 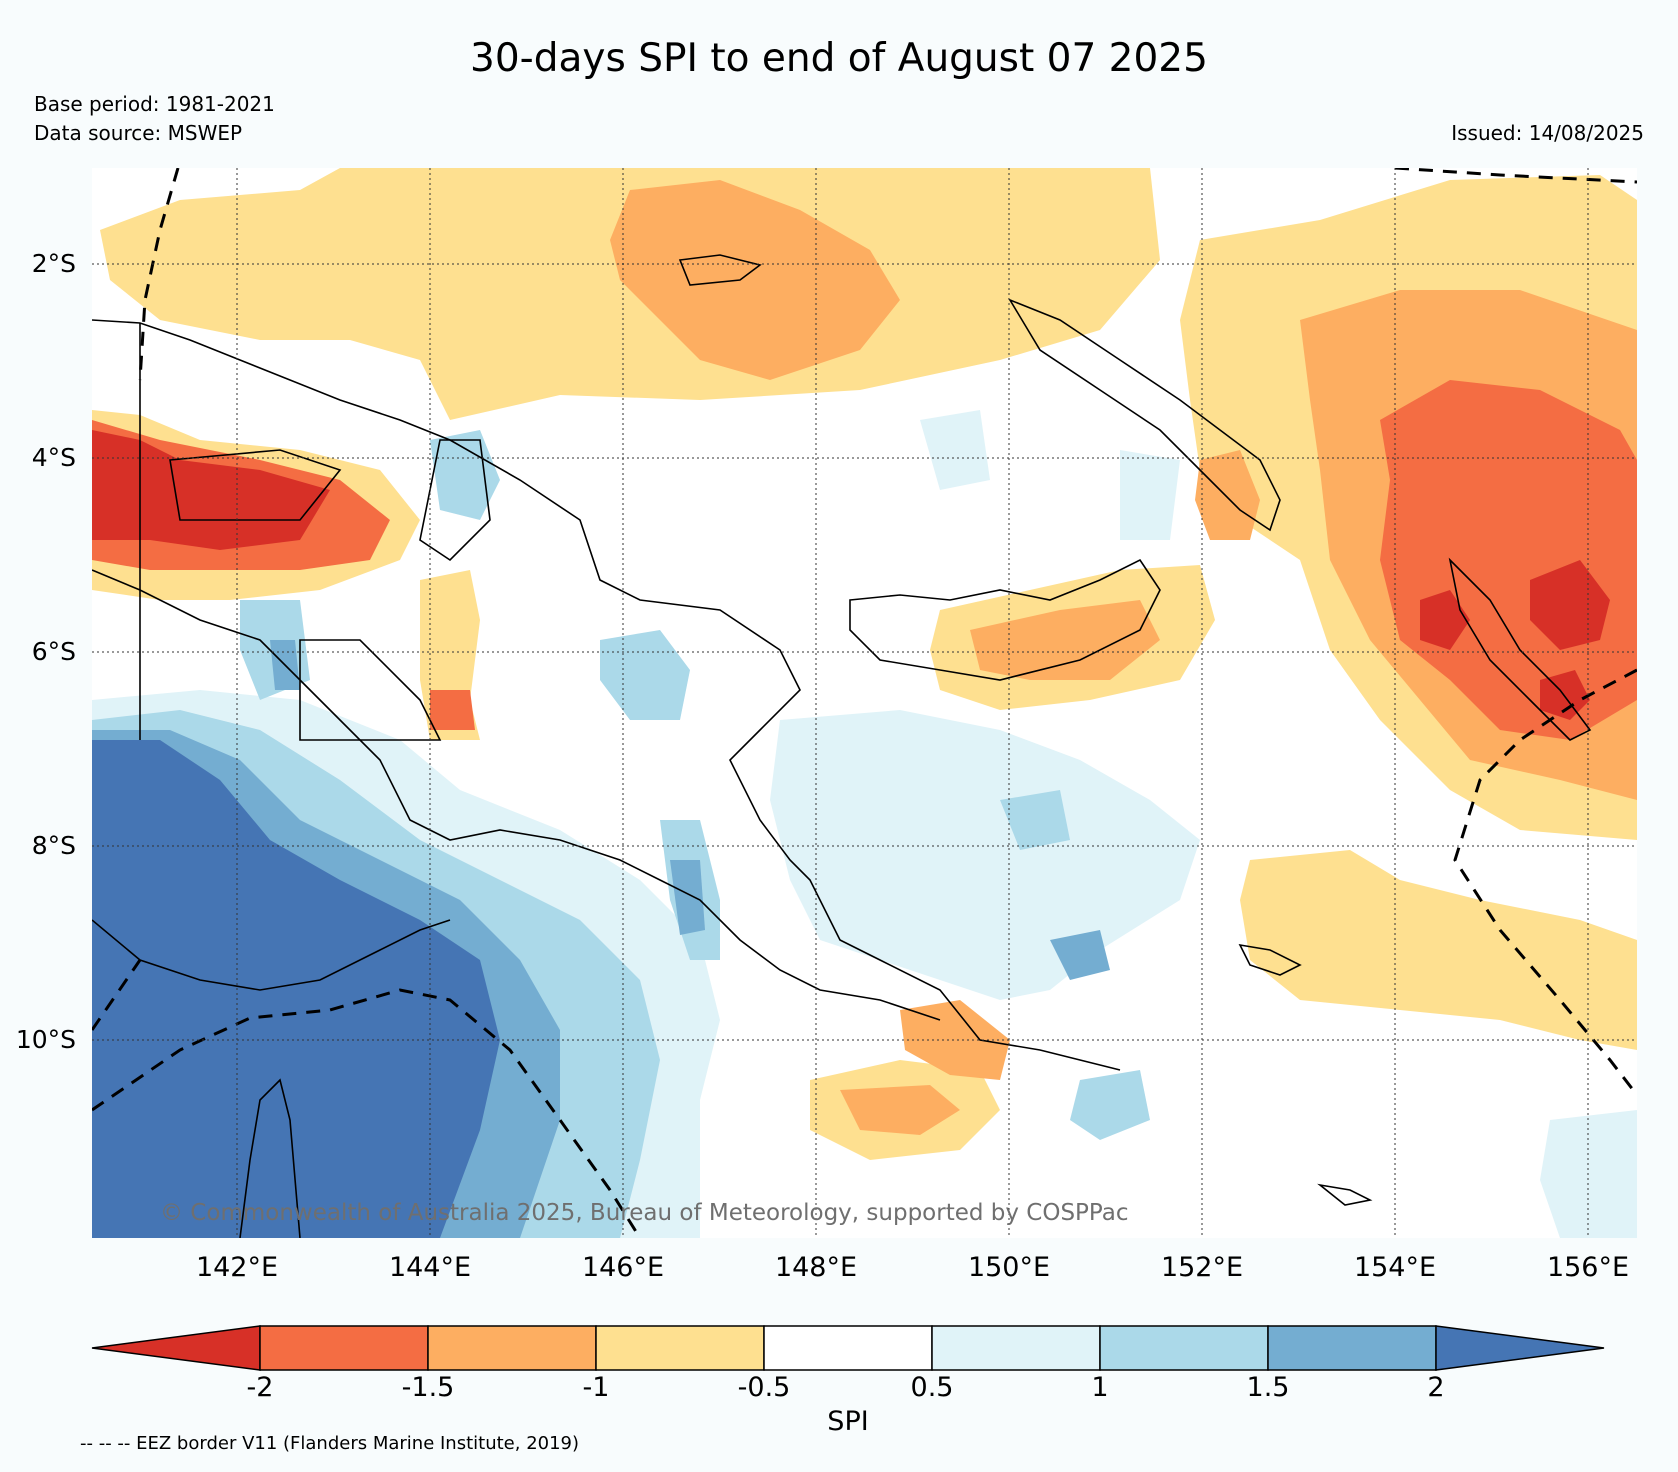 I want to click on colorbar-tick-label: 1.5, so click(x=1268, y=1387).